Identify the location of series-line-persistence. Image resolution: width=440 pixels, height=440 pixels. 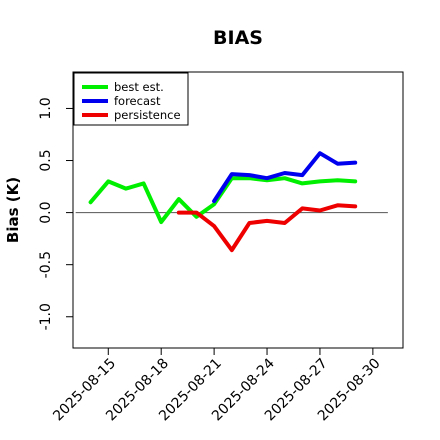
(267, 228).